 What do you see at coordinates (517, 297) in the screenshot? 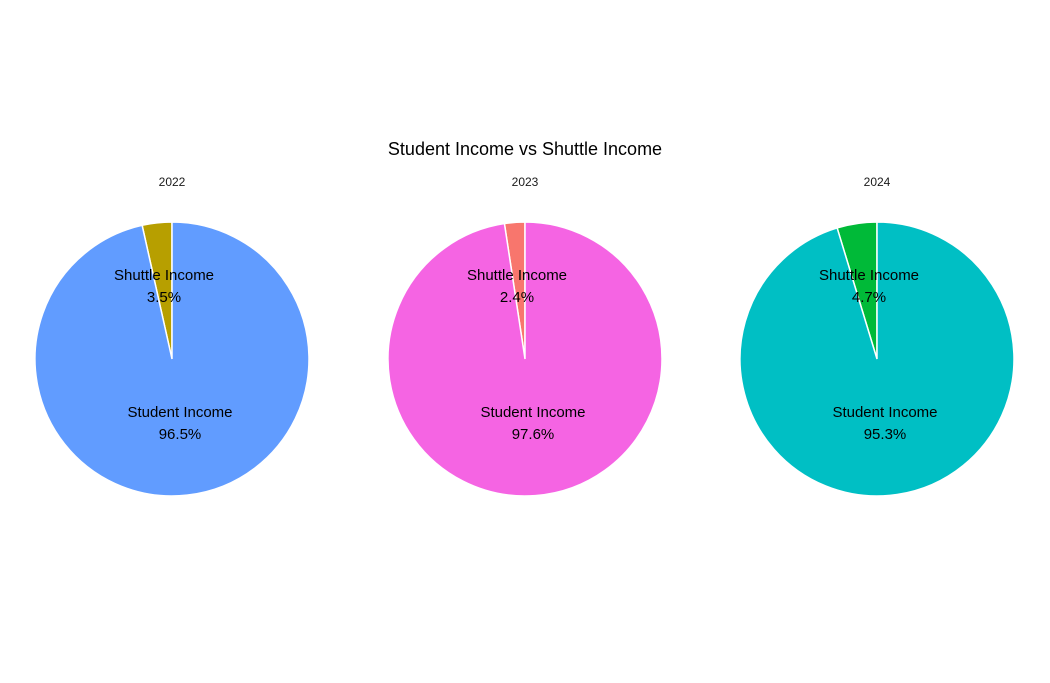
I see `slice-percent-label: 2.4%` at bounding box center [517, 297].